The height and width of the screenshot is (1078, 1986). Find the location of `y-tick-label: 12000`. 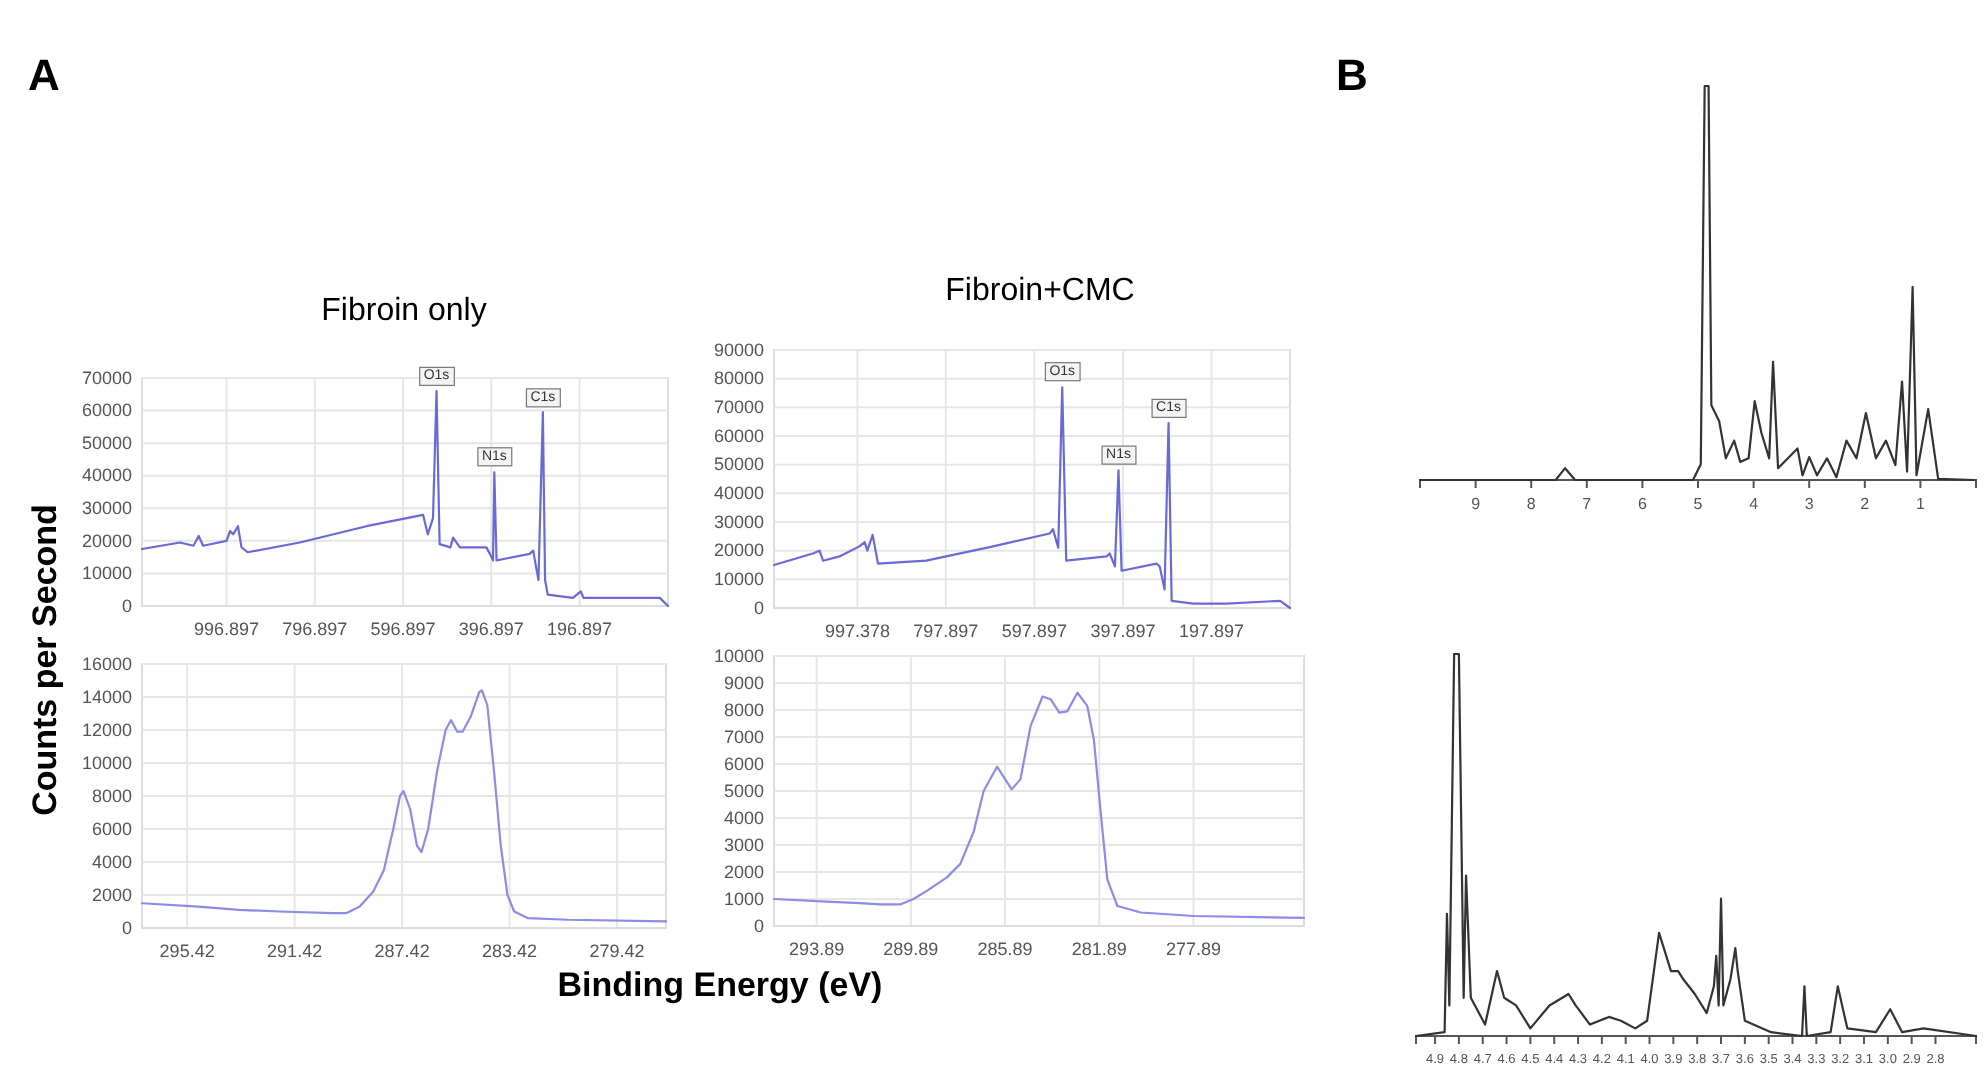

y-tick-label: 12000 is located at coordinates (106, 729).